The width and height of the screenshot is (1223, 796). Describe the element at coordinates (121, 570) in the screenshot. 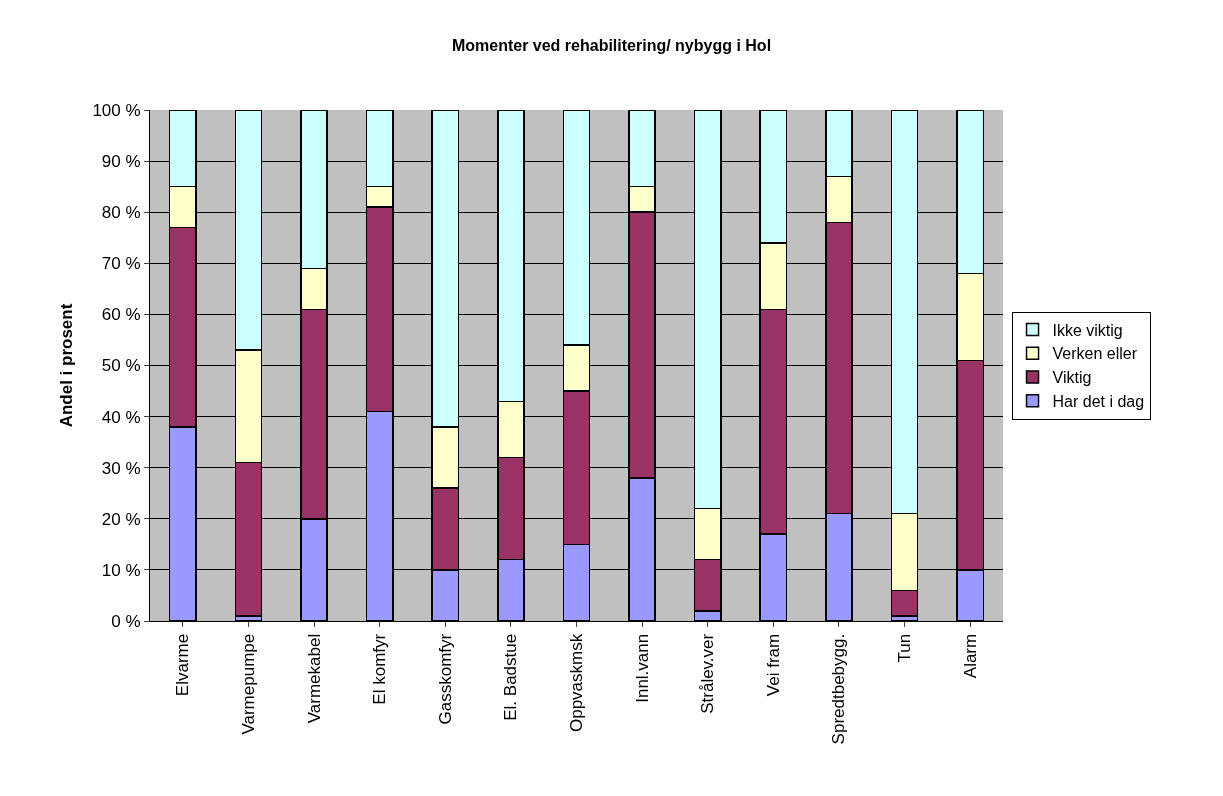

I see `y-tick-label: 10 %` at that location.